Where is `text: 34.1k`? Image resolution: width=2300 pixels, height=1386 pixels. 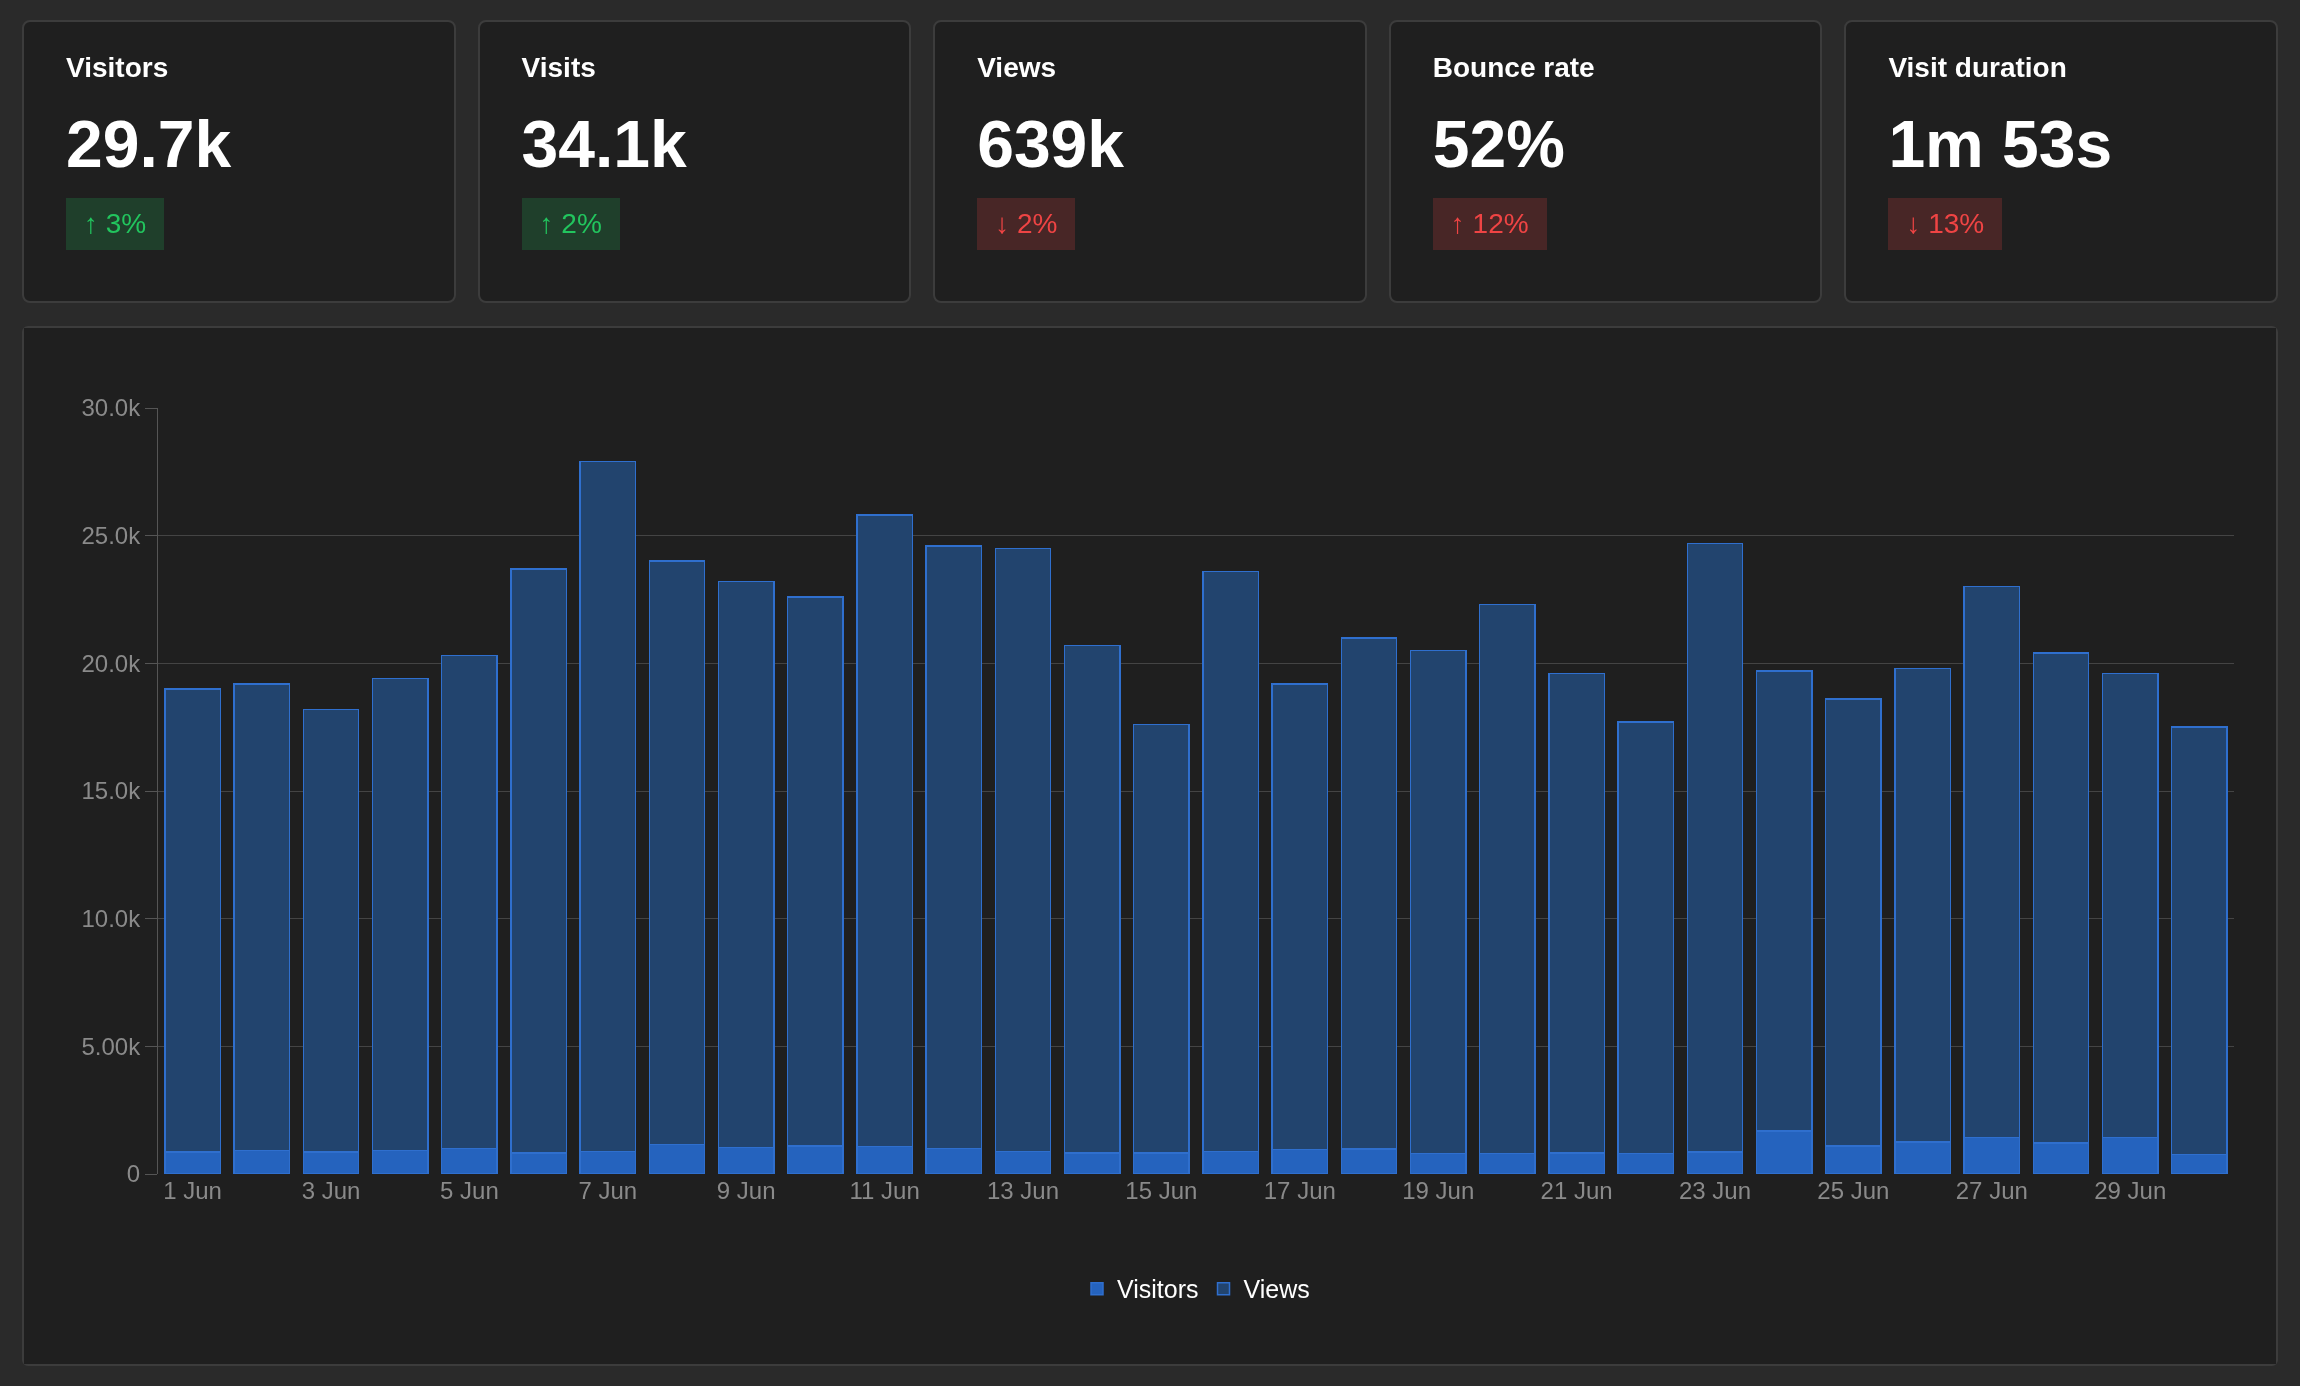
text: 34.1k is located at coordinates (604, 144).